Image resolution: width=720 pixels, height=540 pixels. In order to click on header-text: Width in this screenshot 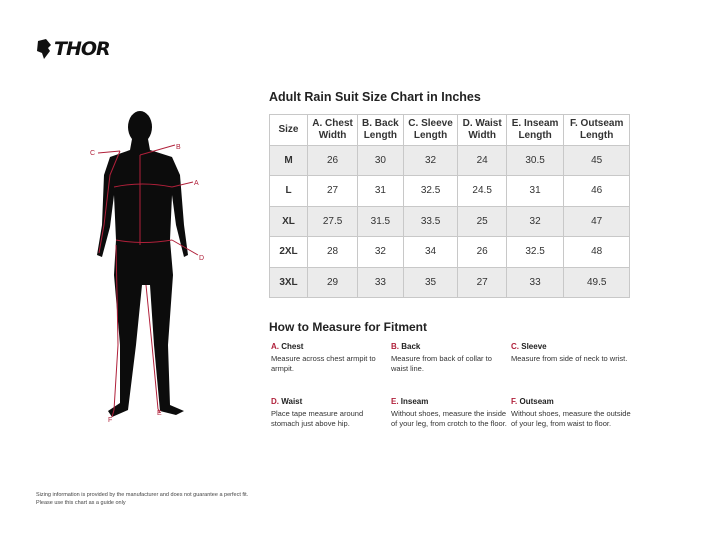, I will do `click(332, 135)`.